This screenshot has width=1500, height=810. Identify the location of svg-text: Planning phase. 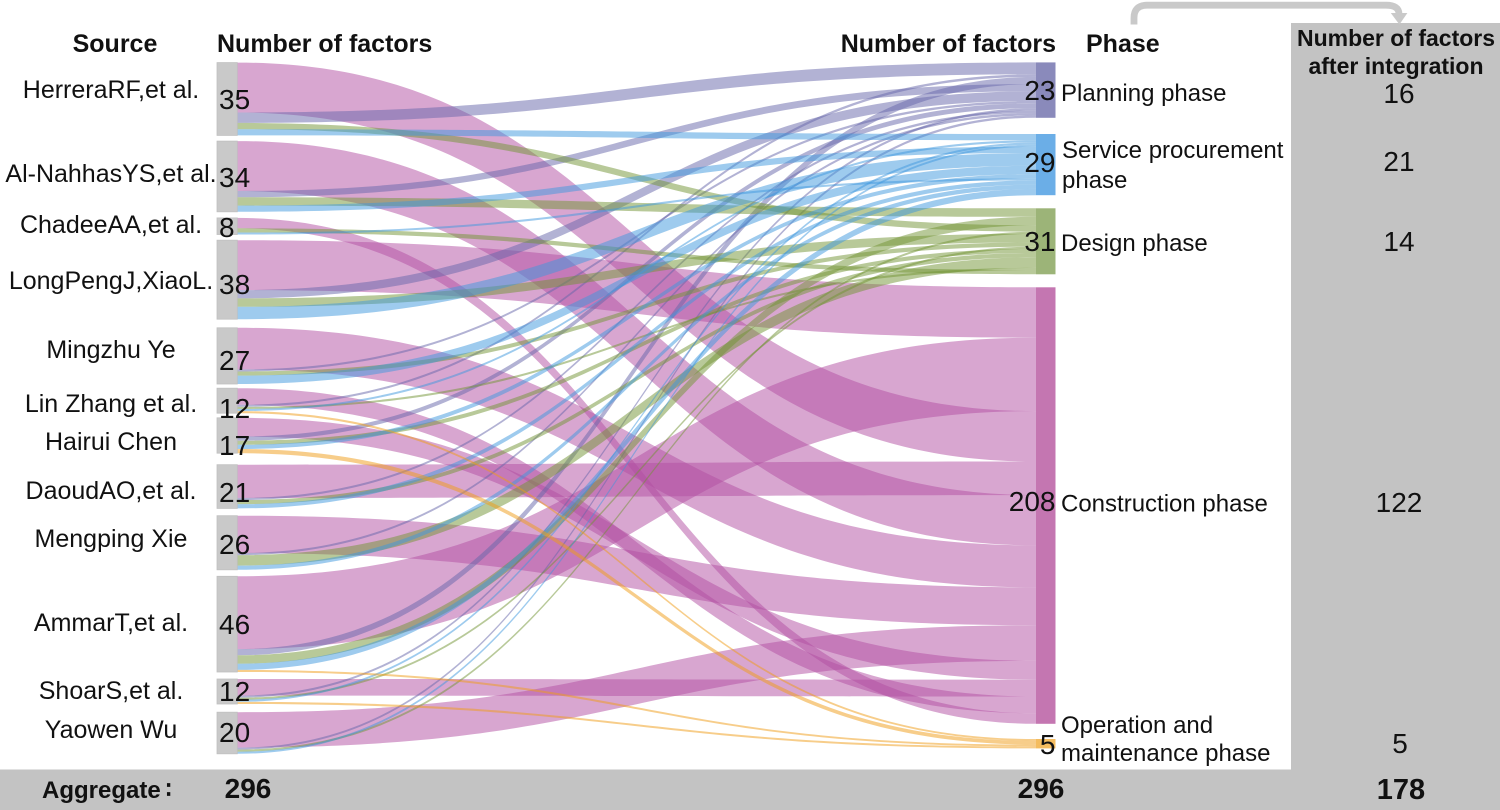
(1143, 93).